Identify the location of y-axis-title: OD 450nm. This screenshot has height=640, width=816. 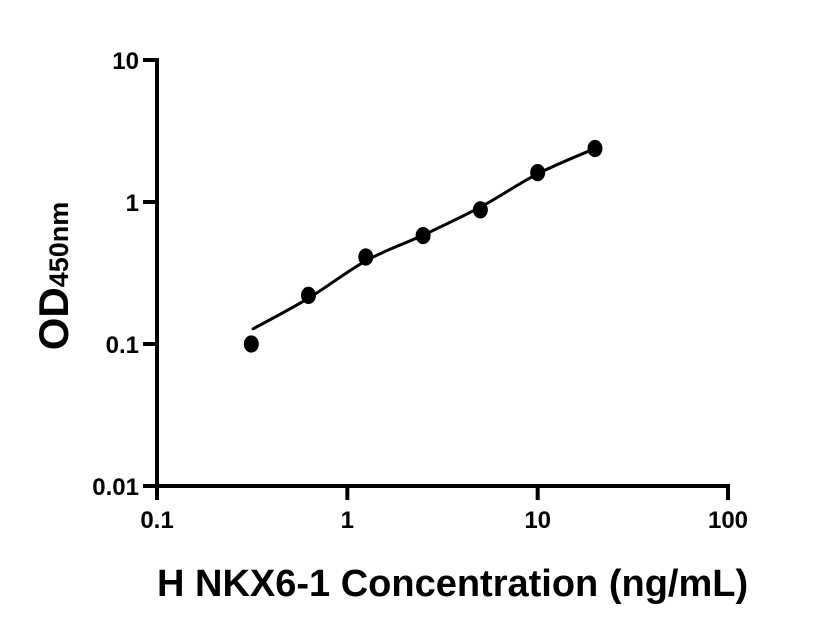
(53, 276).